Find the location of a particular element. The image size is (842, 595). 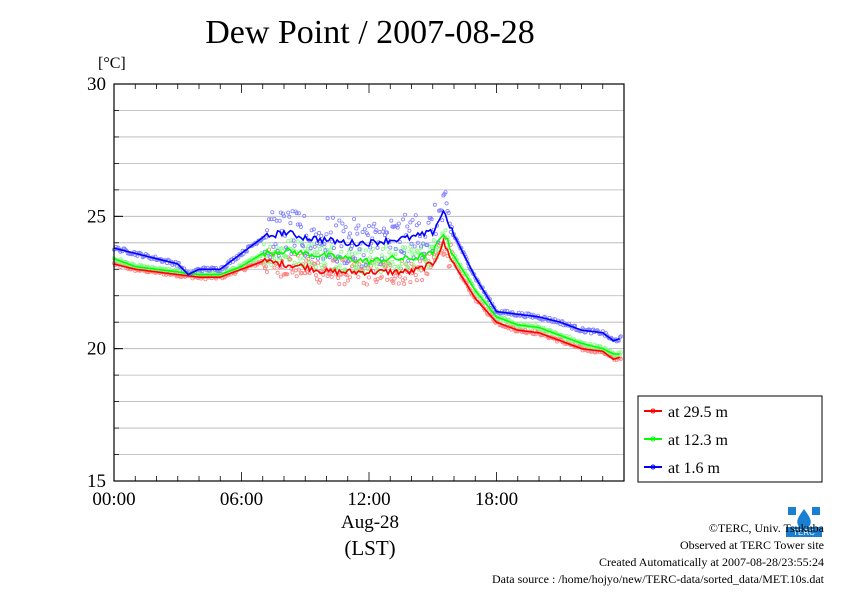

x-tick-label: 00:00 is located at coordinates (113, 499).